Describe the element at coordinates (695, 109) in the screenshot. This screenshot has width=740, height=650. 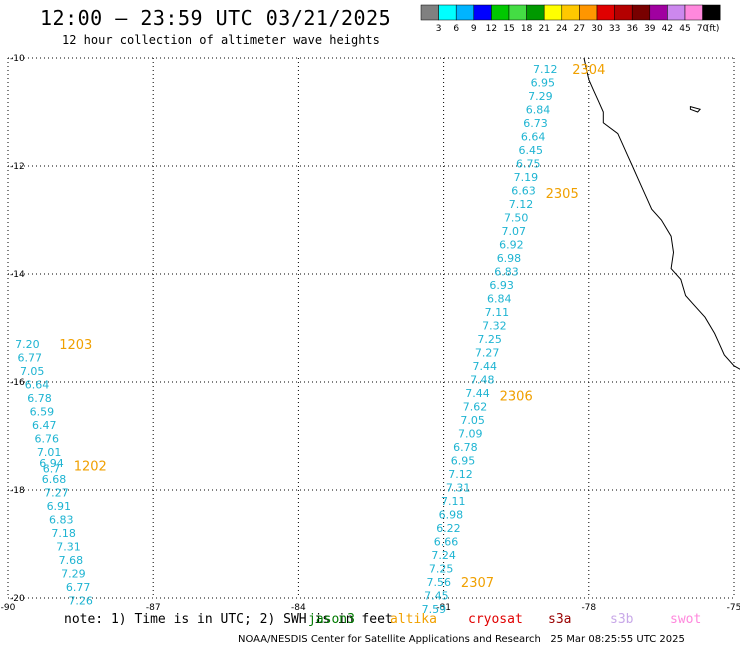
I see `island-outline` at that location.